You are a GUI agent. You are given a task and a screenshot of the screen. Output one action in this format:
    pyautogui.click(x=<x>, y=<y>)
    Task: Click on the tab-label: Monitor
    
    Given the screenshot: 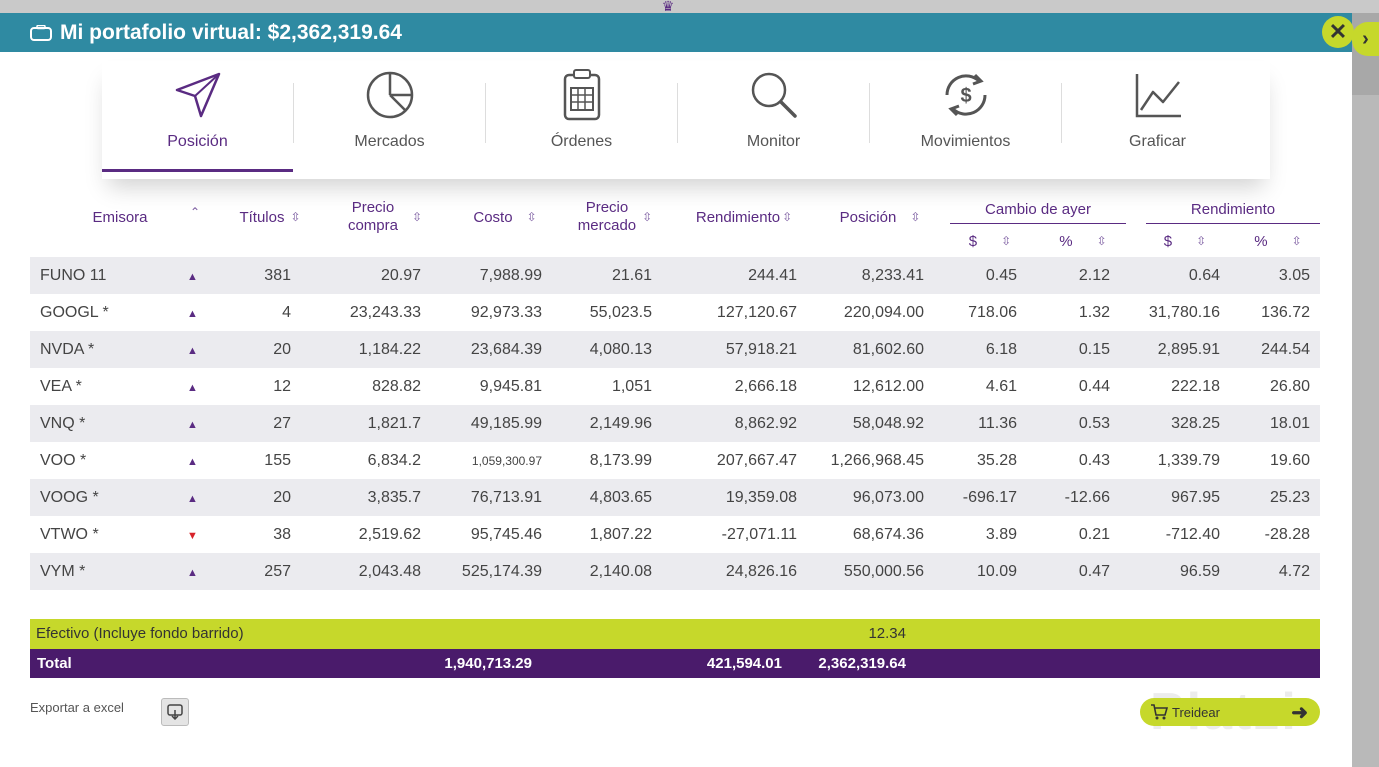 What is the action you would take?
    pyautogui.click(x=773, y=141)
    